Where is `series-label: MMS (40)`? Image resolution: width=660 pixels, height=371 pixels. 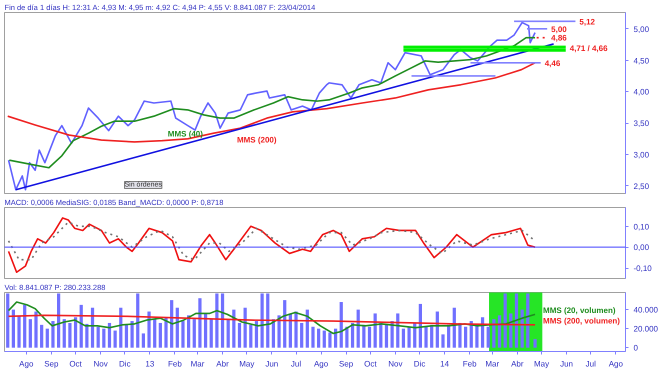 series-label: MMS (40) is located at coordinates (186, 133).